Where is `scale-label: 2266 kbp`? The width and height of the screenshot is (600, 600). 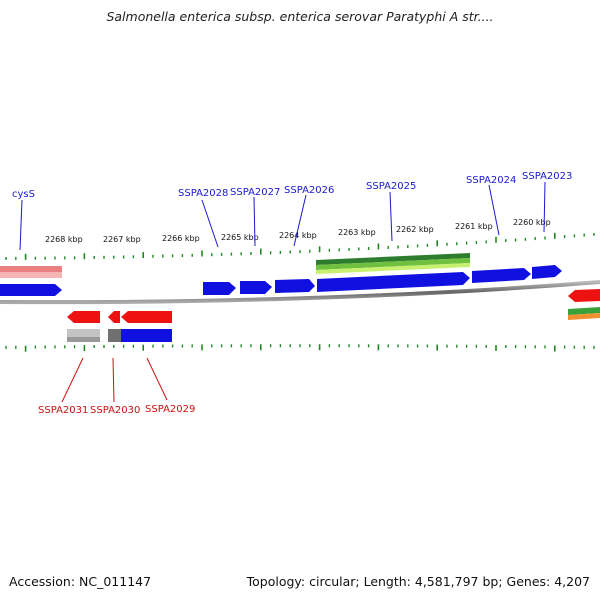
scale-label: 2266 kbp is located at coordinates (181, 238).